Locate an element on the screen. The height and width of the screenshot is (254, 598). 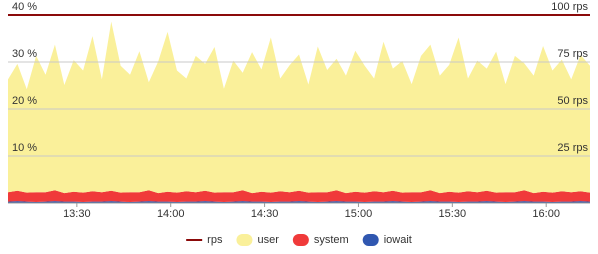
x-tick-label: 15:30 is located at coordinates (453, 214).